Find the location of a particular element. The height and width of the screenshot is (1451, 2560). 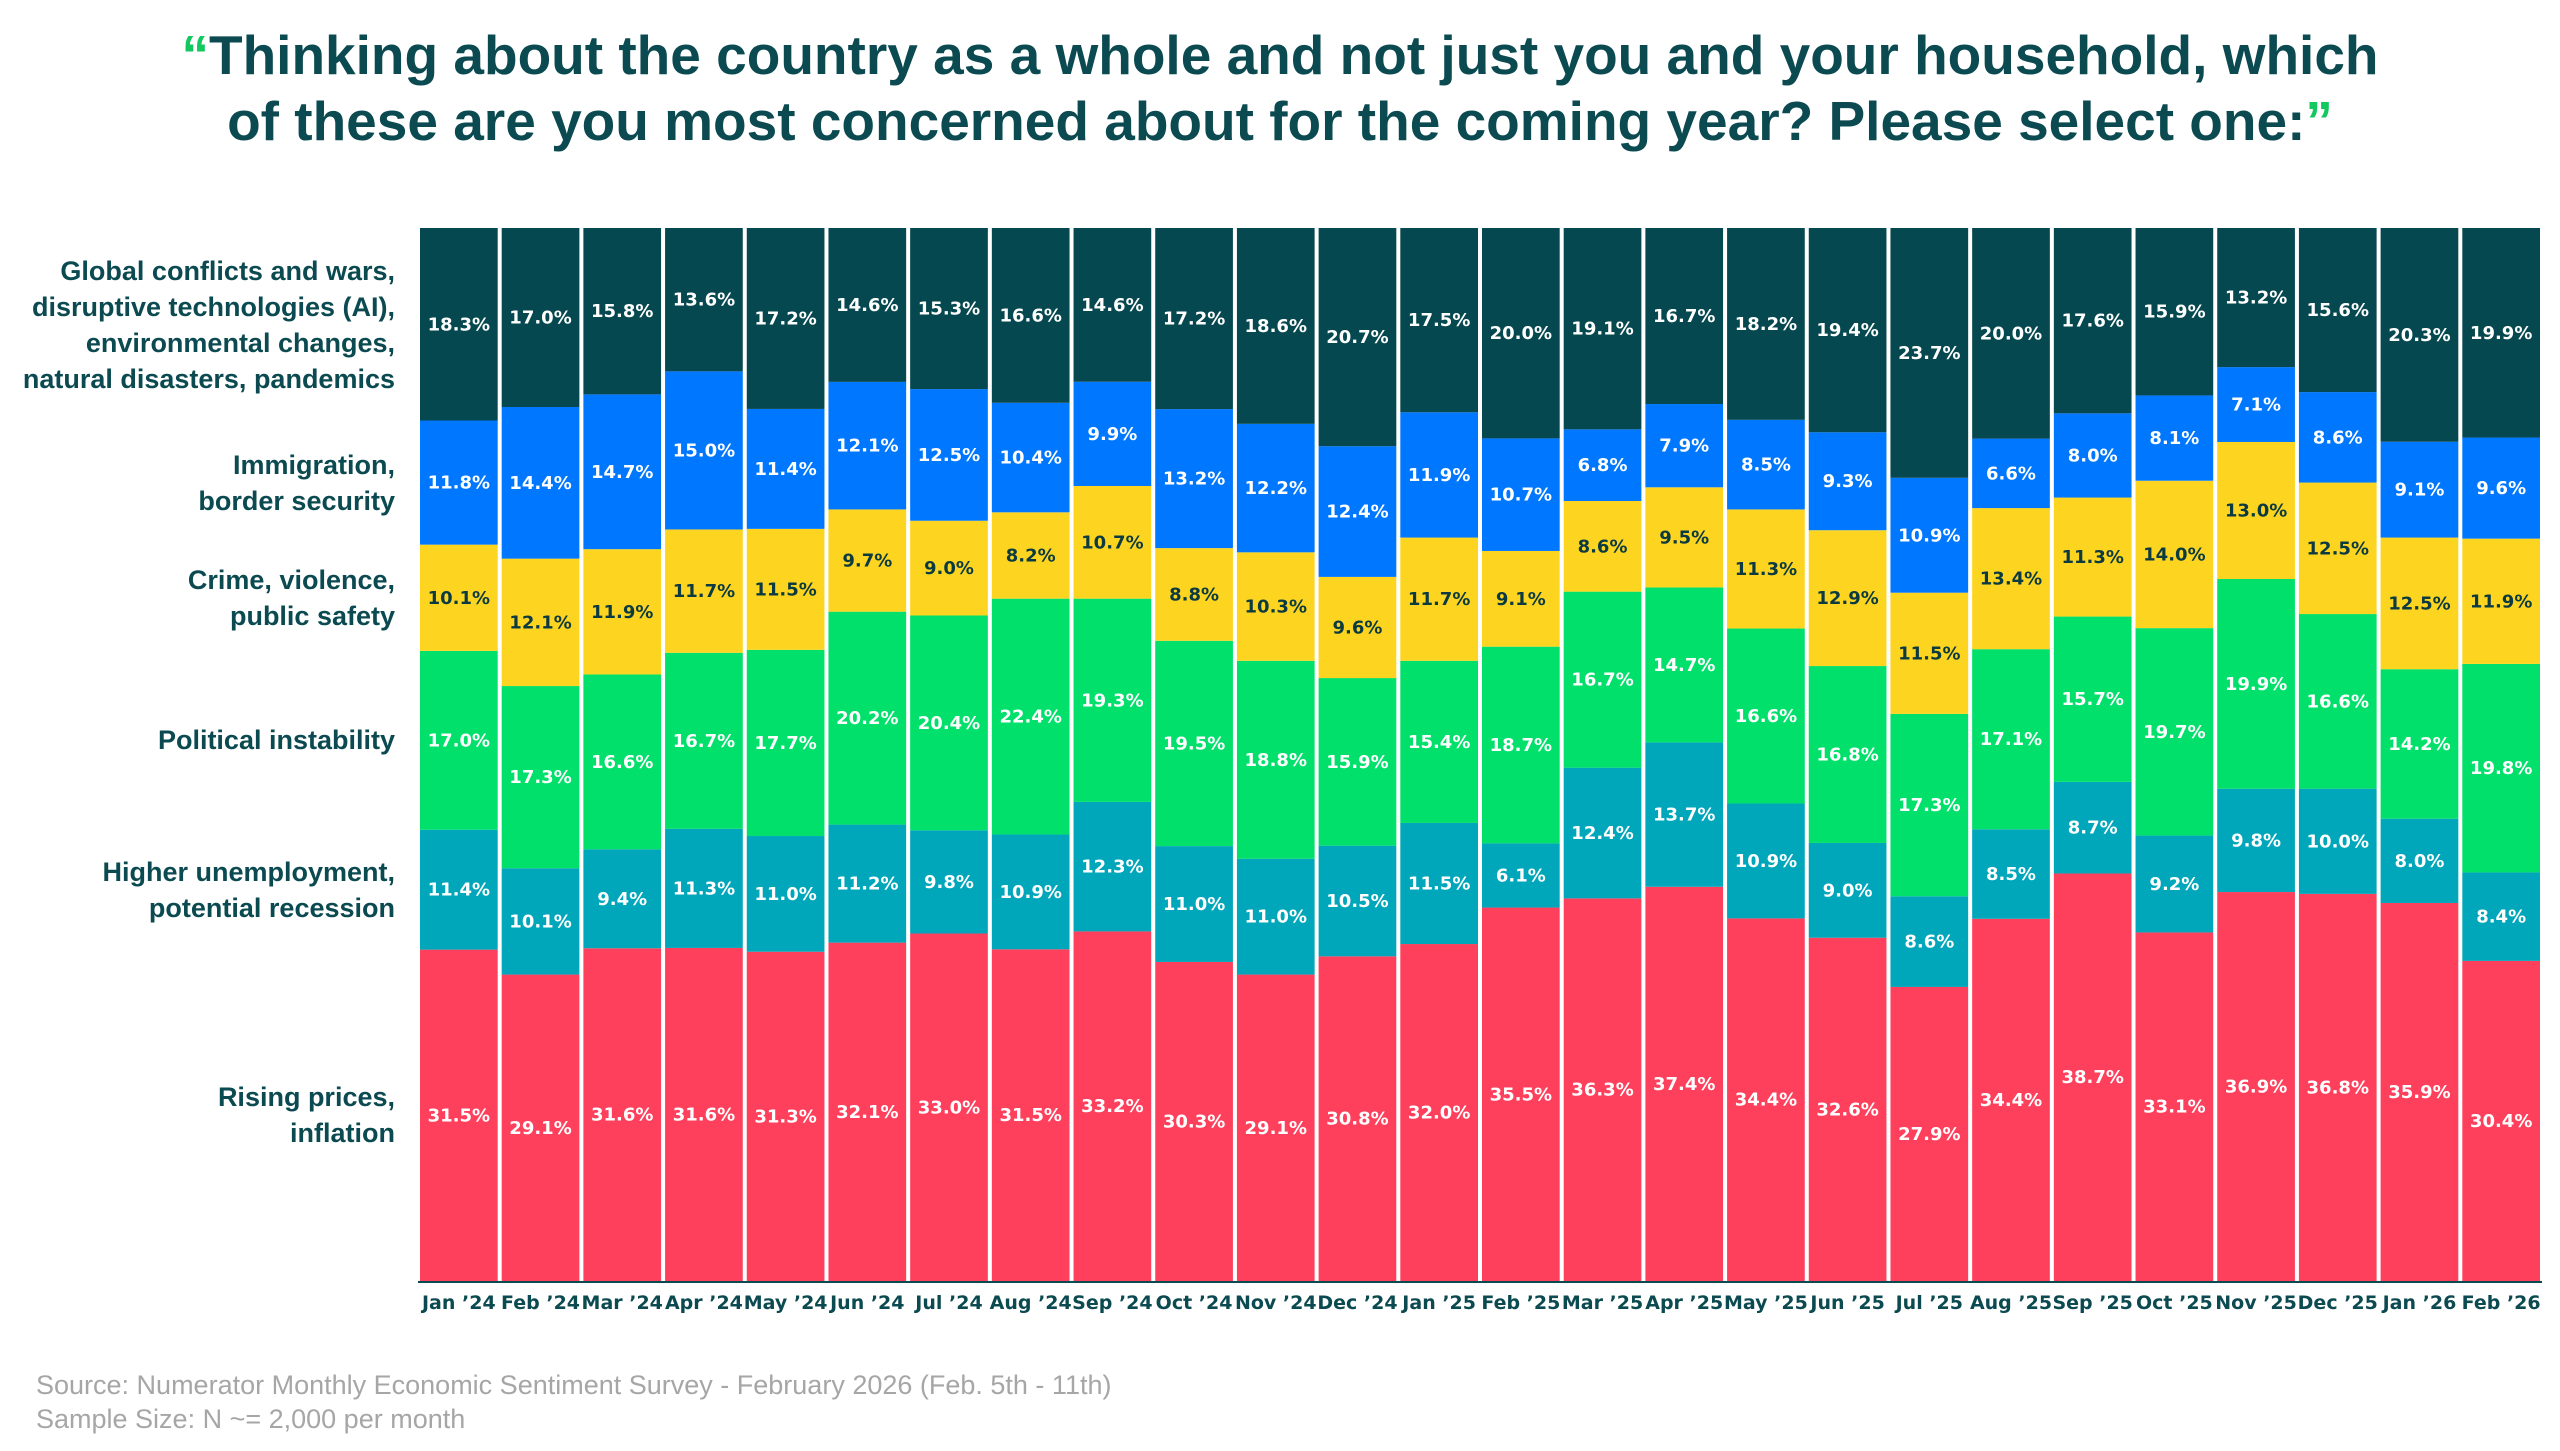

data-label: 11.5% is located at coordinates (1439, 883).